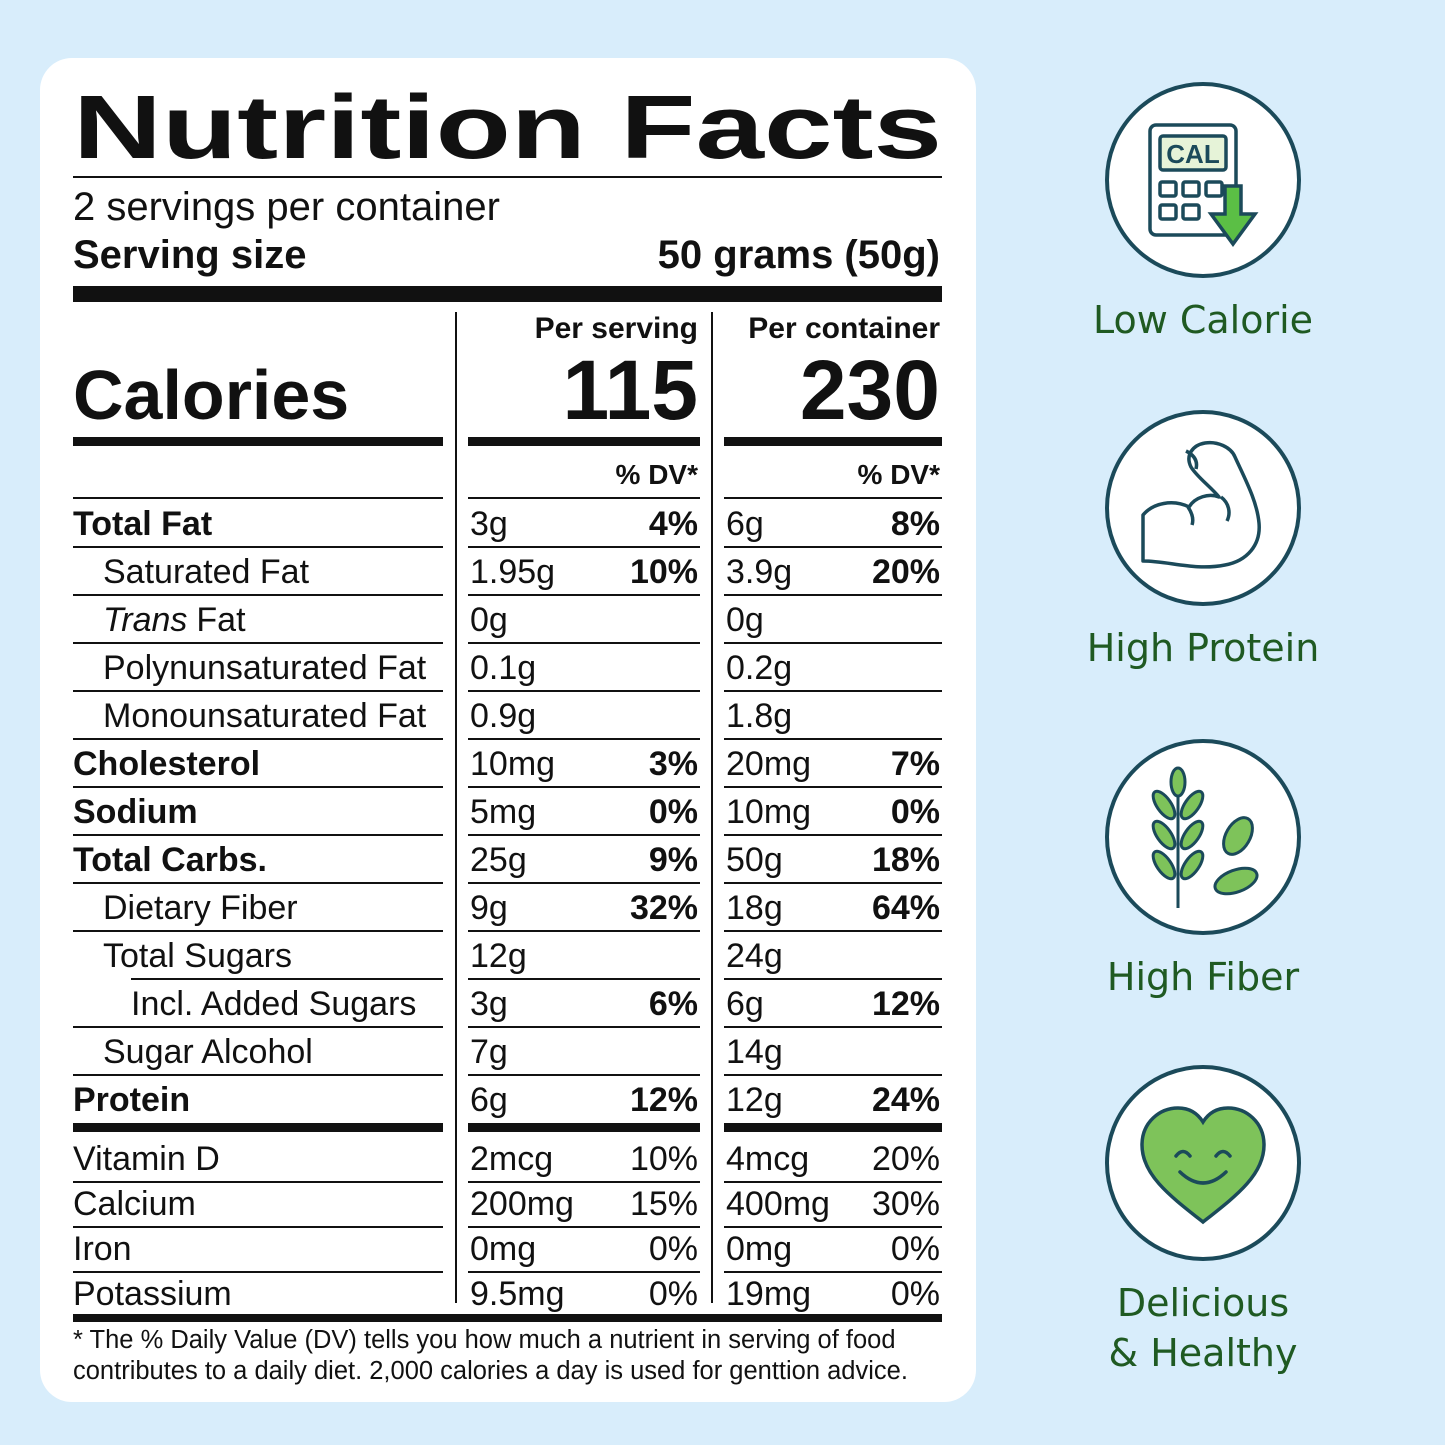  Describe the element at coordinates (1203, 1165) in the screenshot. I see `heart-icon` at that location.